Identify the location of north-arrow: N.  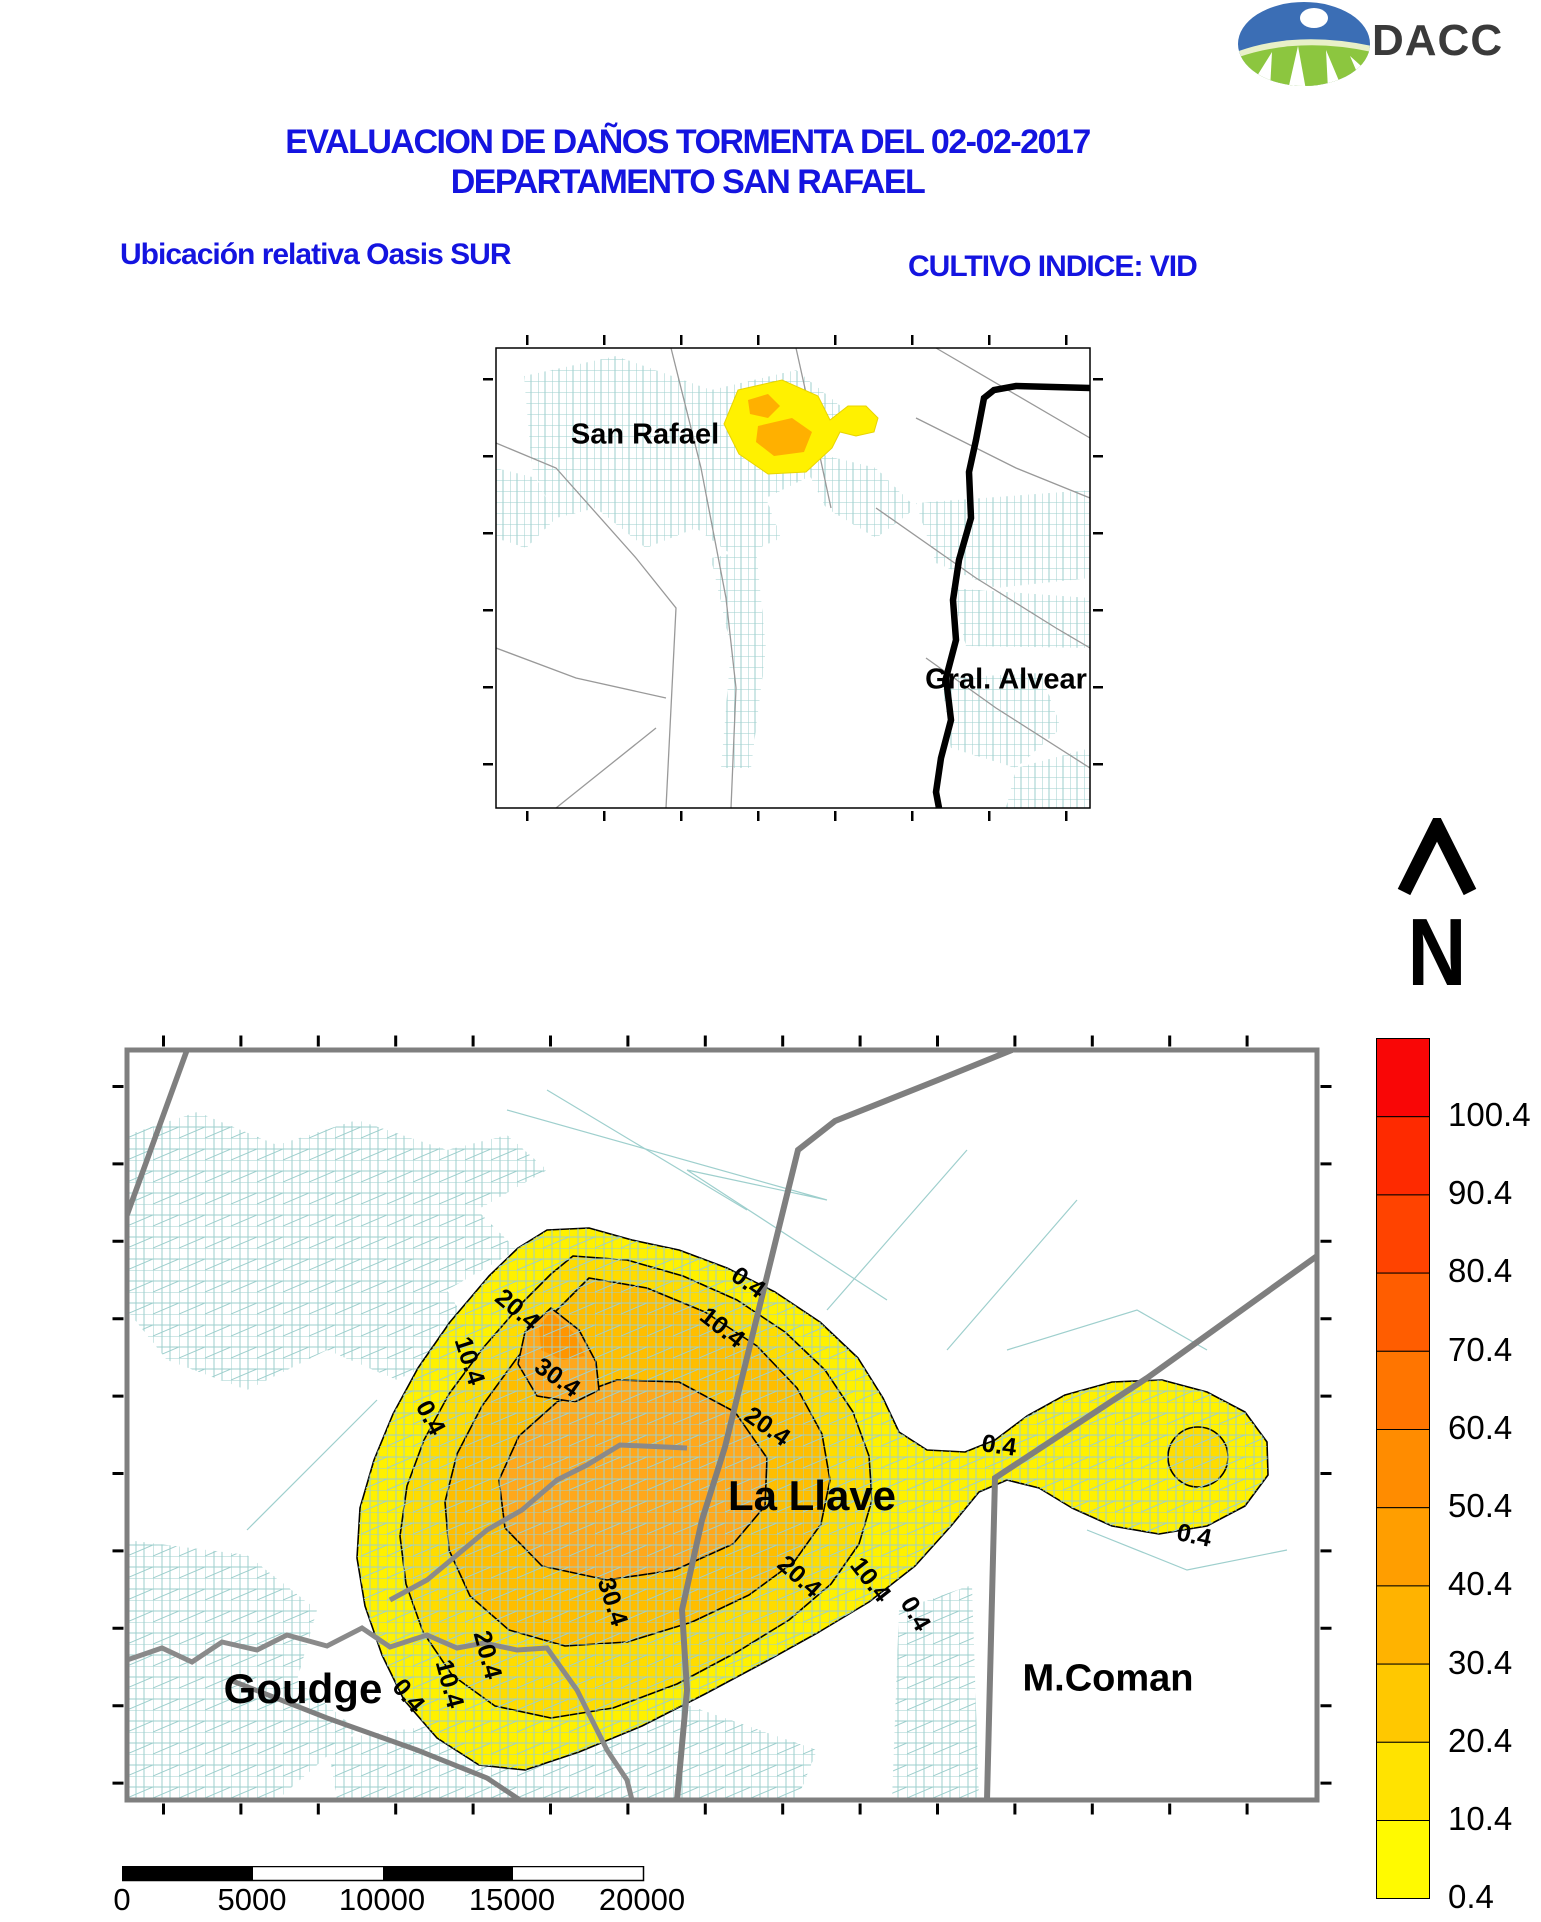
(1437, 913).